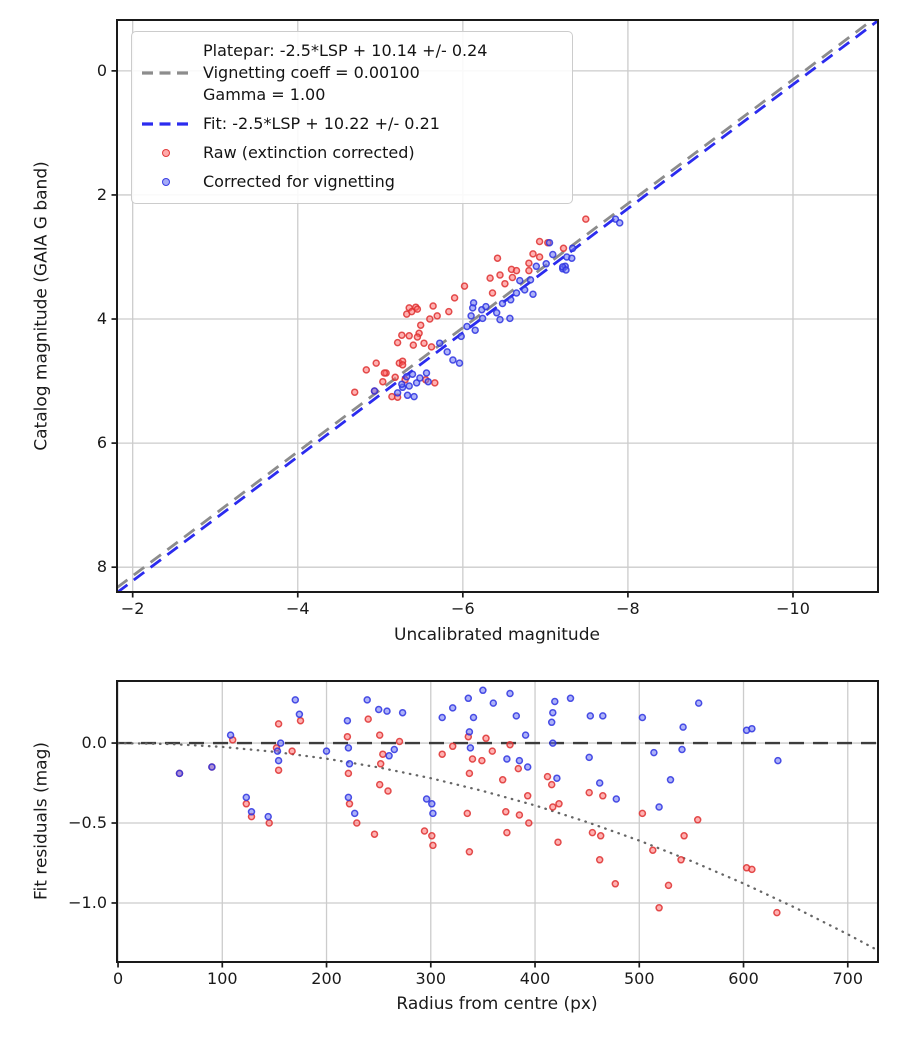  What do you see at coordinates (41, 306) in the screenshot?
I see `top-y-axis-label: Catalog magnitude (GAIA G band)` at bounding box center [41, 306].